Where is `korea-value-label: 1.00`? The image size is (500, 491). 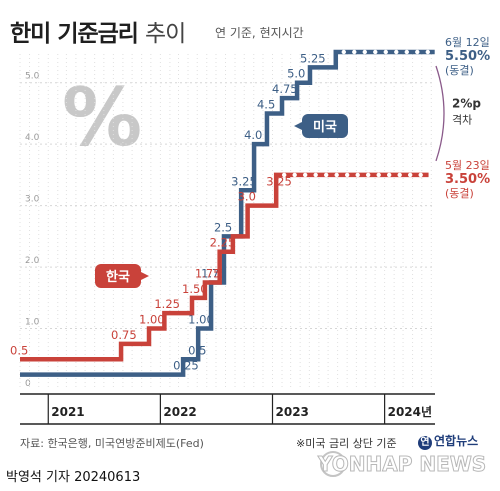 korea-value-label: 1.00 is located at coordinates (152, 320).